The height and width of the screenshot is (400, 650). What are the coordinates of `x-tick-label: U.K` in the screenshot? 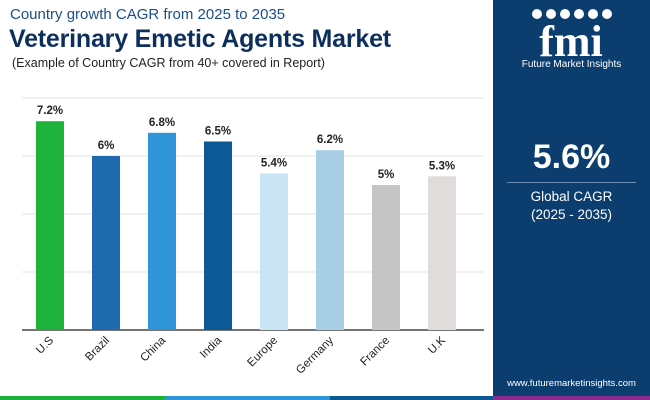 It's located at (437, 345).